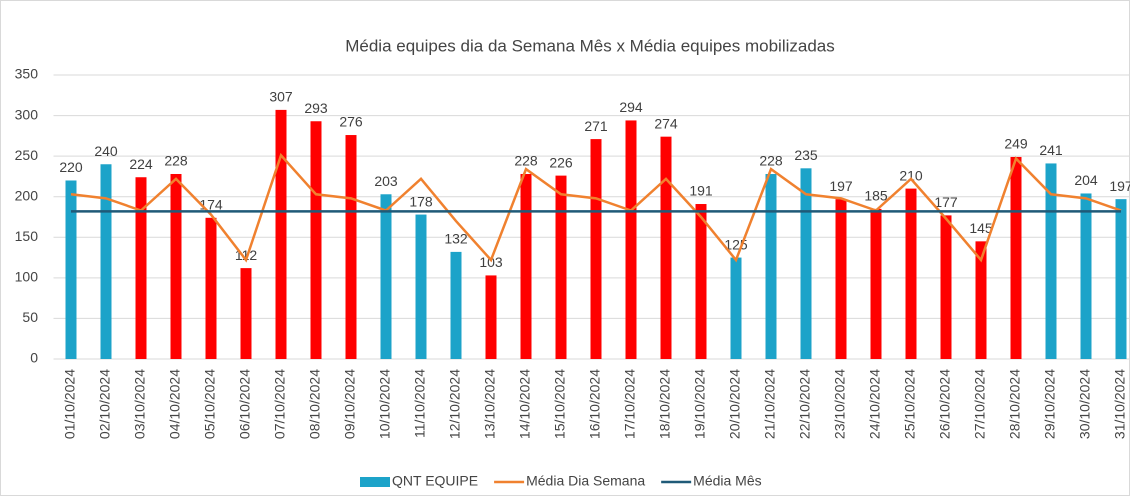 This screenshot has width=1130, height=496. What do you see at coordinates (596, 126) in the screenshot?
I see `data-label: 271` at bounding box center [596, 126].